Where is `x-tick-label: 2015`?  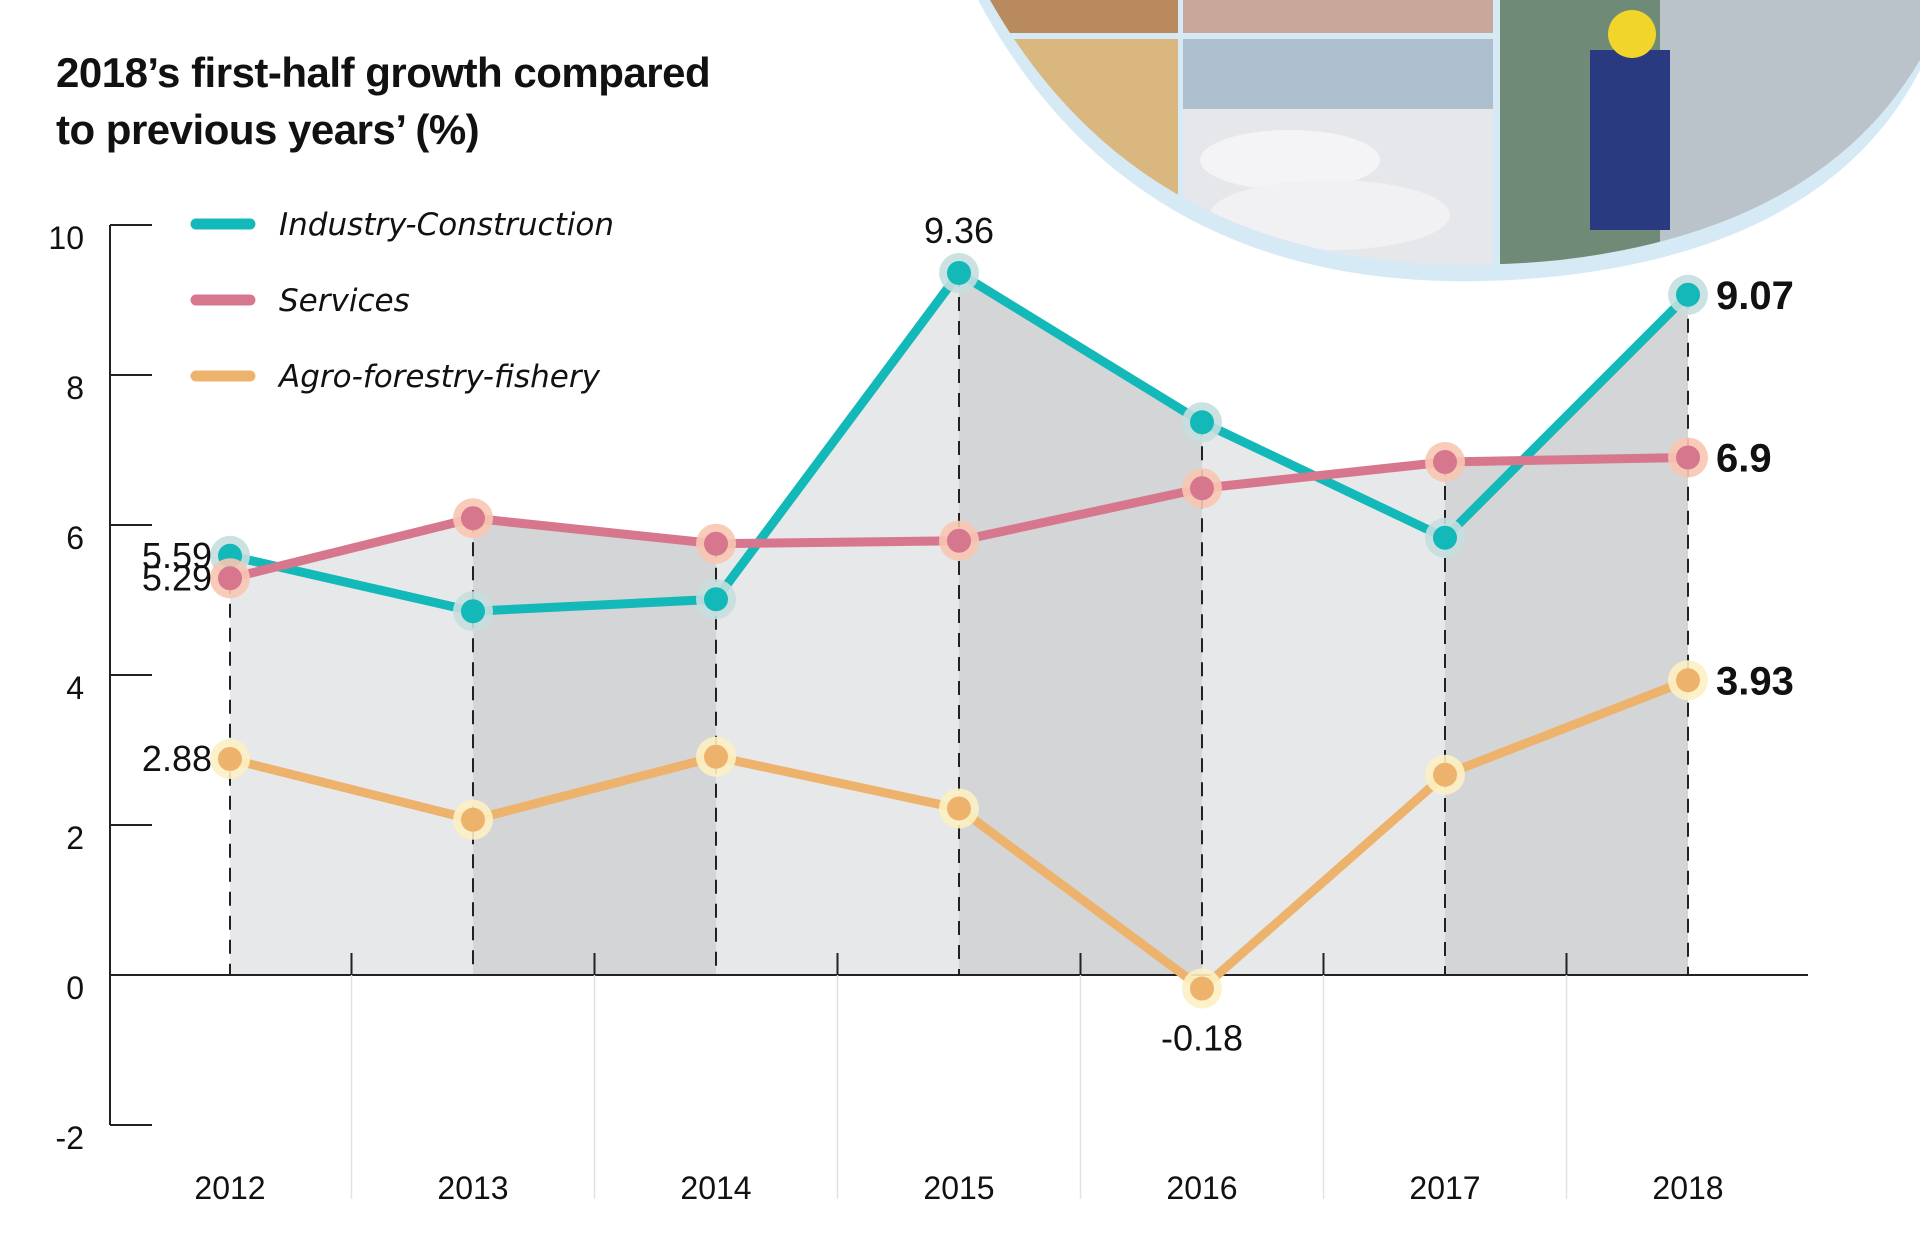
x-tick-label: 2015 is located at coordinates (958, 1188).